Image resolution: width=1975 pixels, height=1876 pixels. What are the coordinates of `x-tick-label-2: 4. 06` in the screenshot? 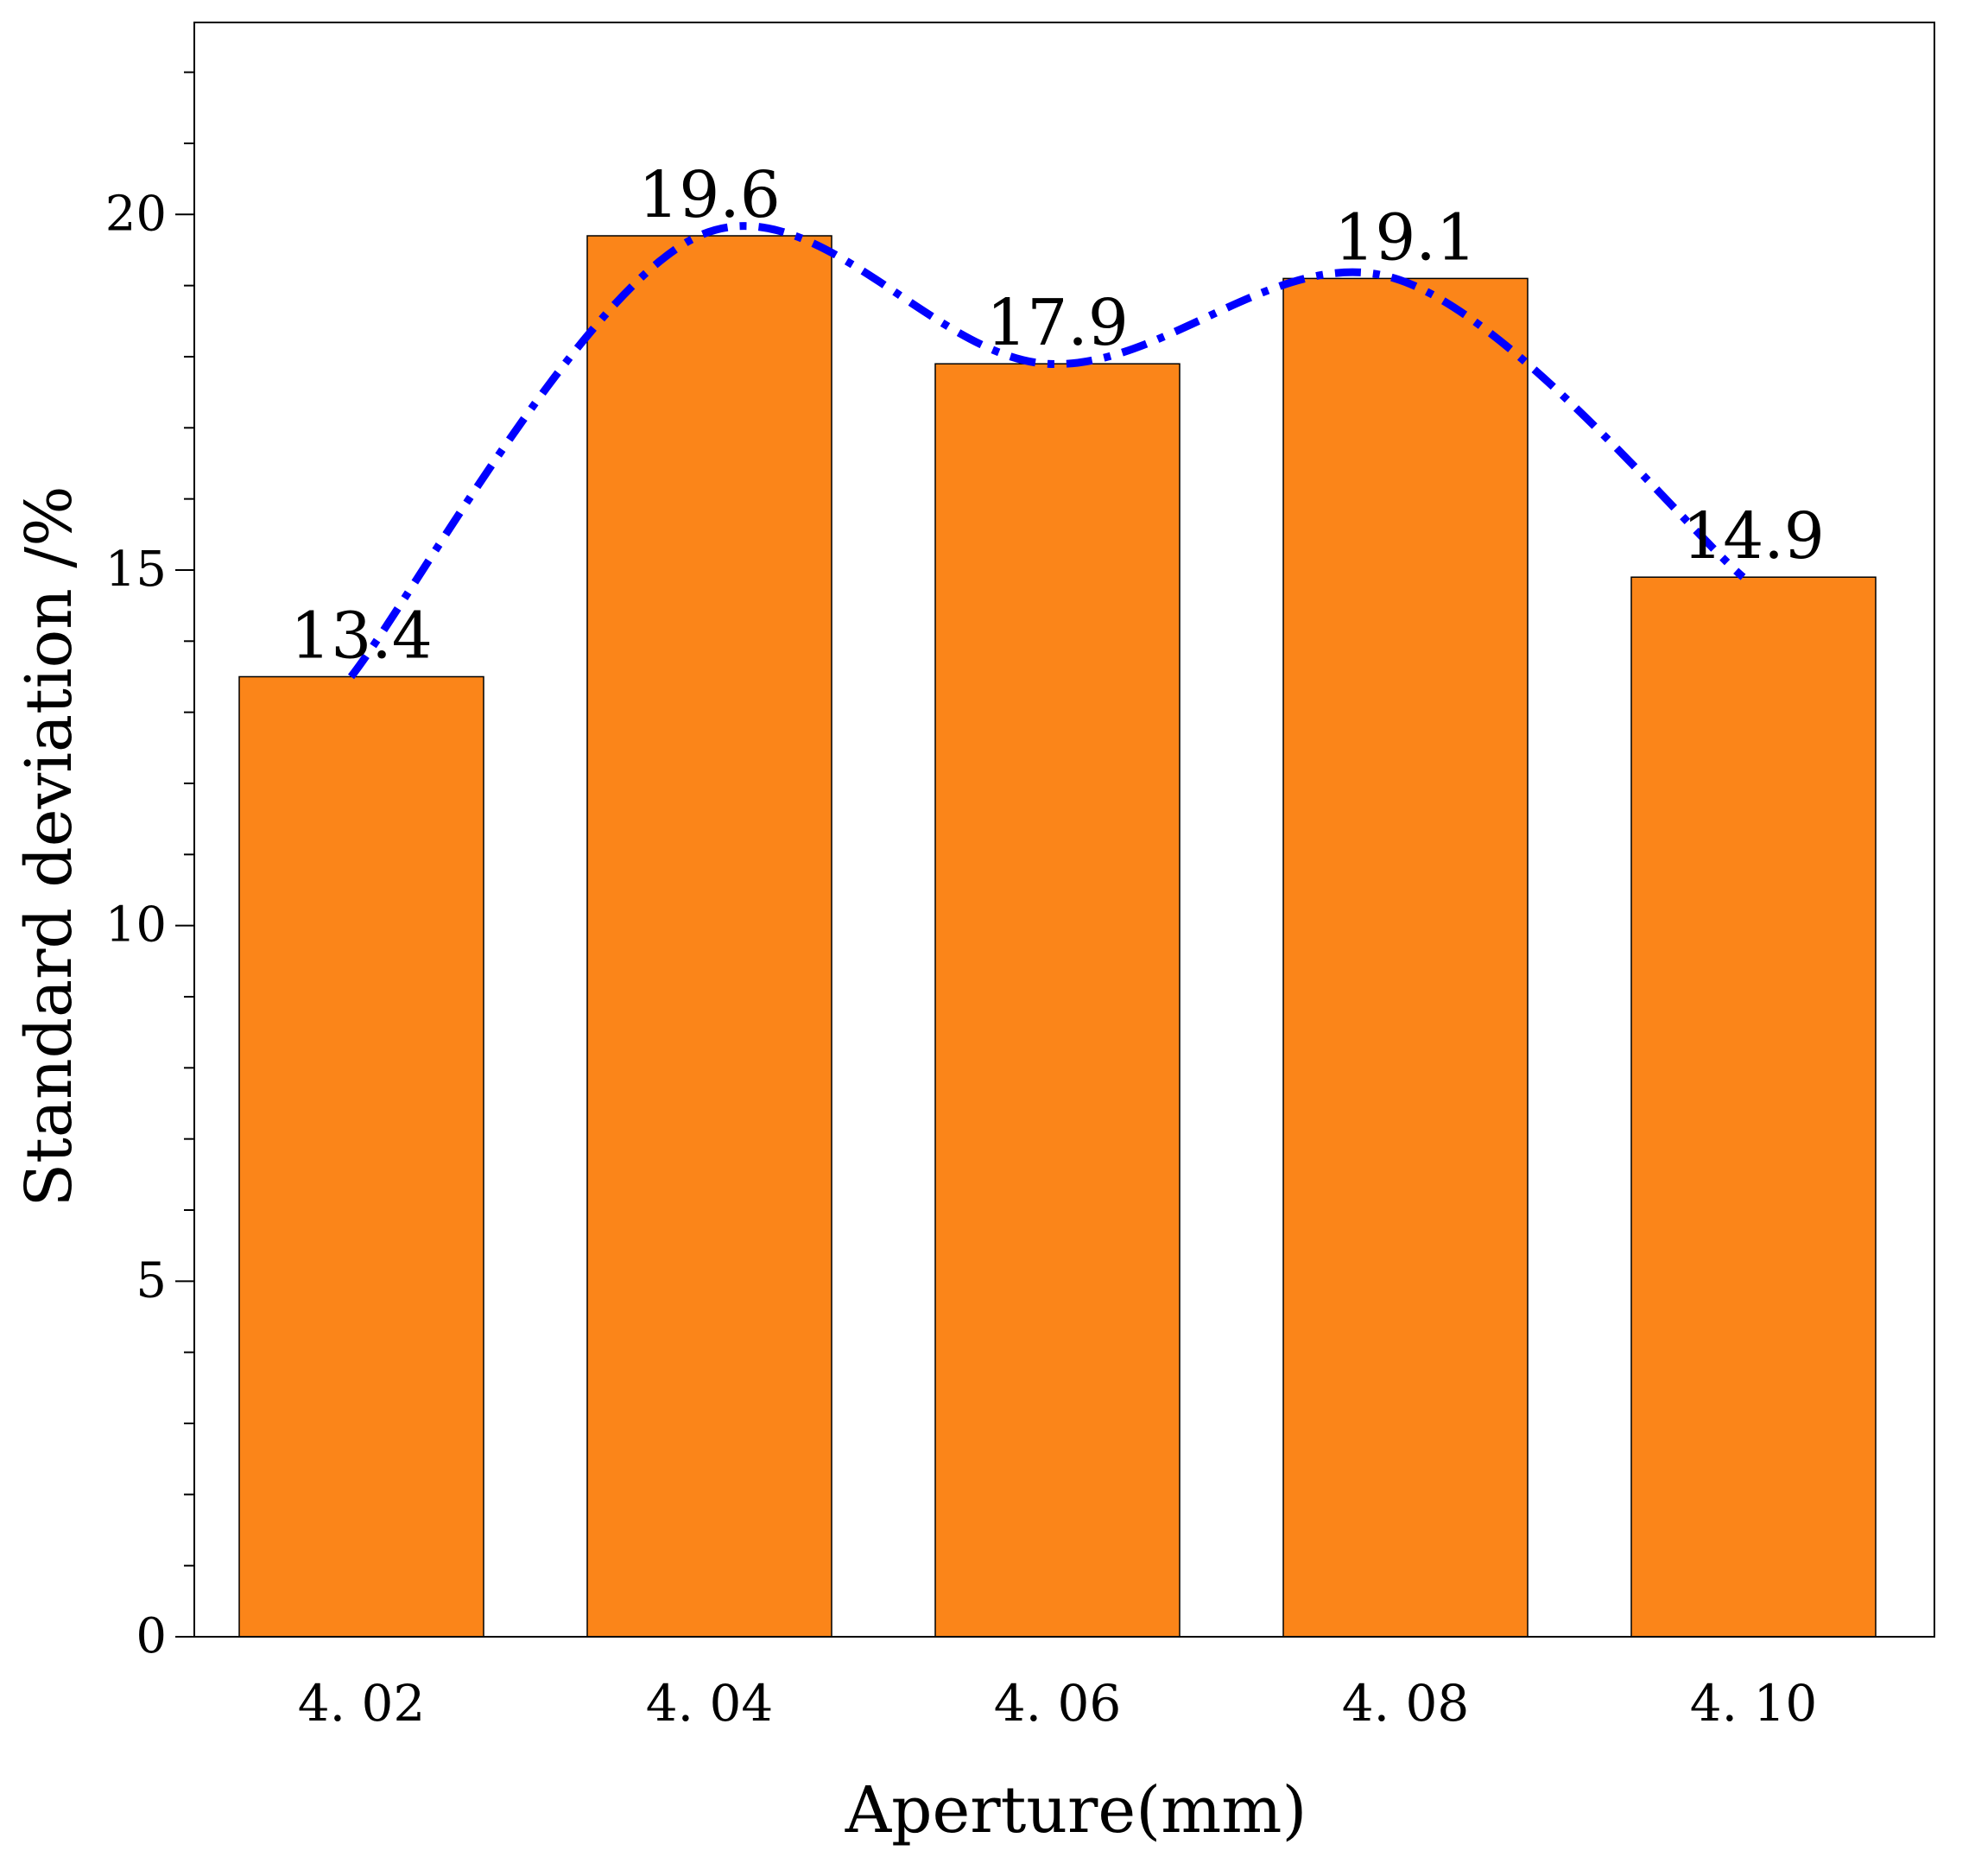 It's located at (1058, 1703).